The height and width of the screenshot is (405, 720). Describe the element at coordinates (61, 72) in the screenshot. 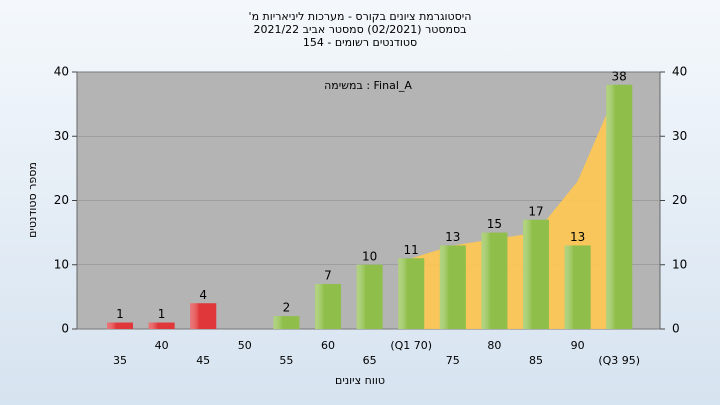

I see `y-tick-label: 40` at that location.